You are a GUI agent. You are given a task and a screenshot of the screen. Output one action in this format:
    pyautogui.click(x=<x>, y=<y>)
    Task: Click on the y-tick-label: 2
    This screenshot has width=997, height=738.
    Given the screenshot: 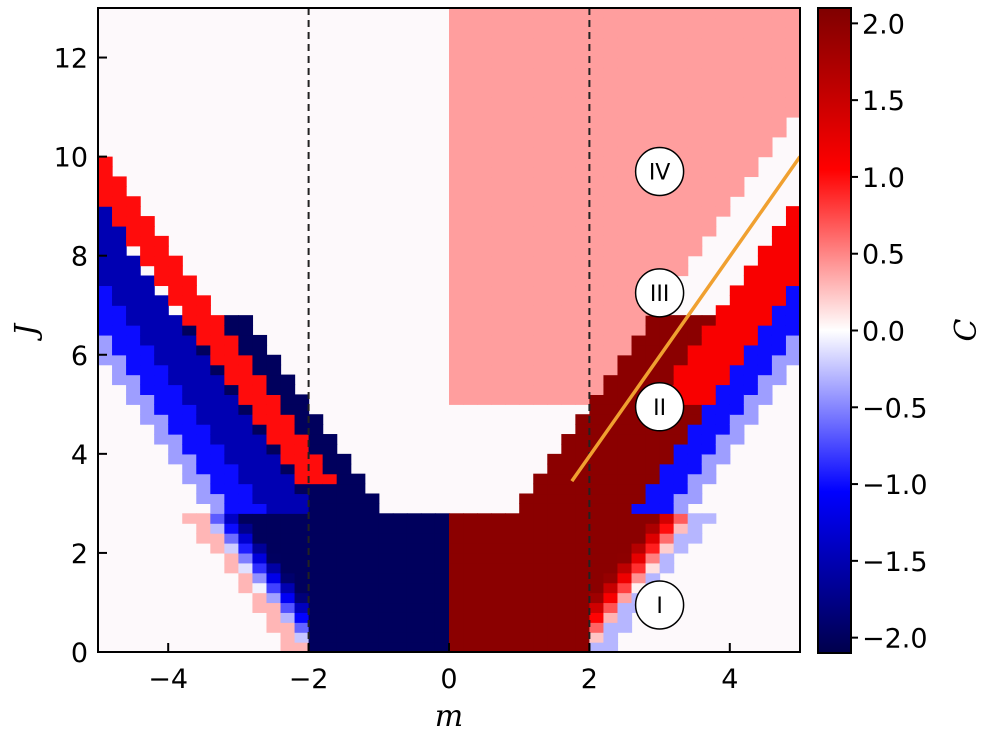 What is the action you would take?
    pyautogui.click(x=79, y=554)
    